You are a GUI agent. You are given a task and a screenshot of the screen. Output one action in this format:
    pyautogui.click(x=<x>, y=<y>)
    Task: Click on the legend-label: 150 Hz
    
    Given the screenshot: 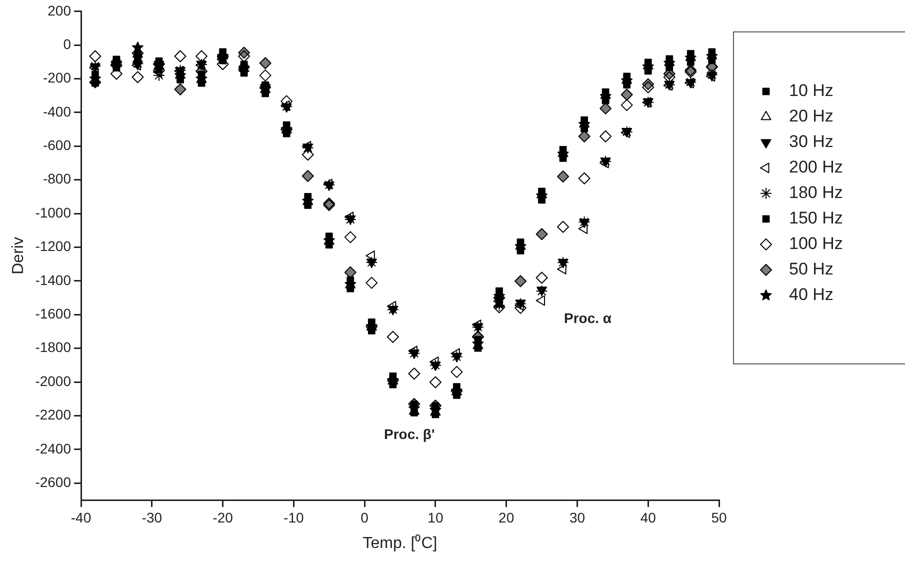 What is the action you would take?
    pyautogui.click(x=816, y=218)
    